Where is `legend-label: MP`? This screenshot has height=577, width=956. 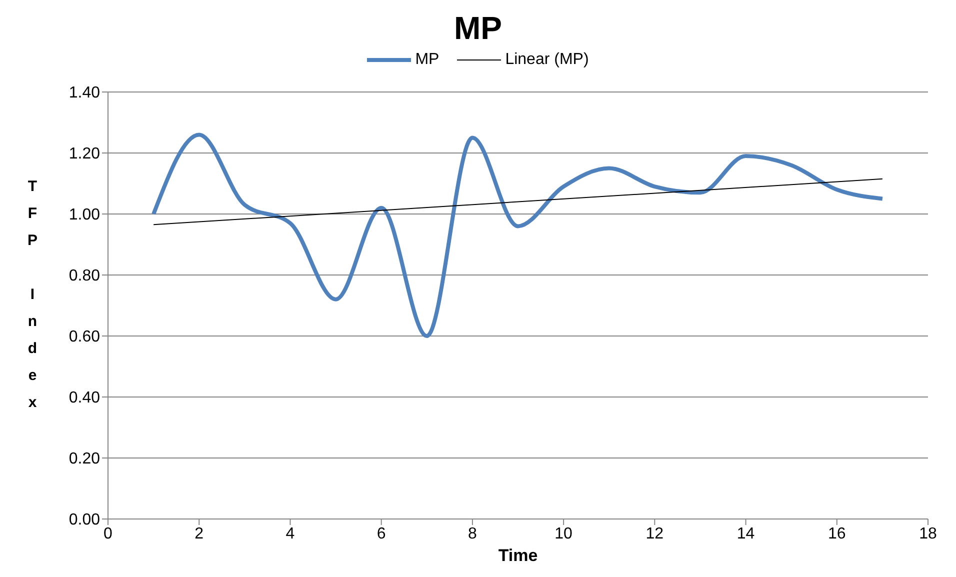 legend-label: MP is located at coordinates (427, 60).